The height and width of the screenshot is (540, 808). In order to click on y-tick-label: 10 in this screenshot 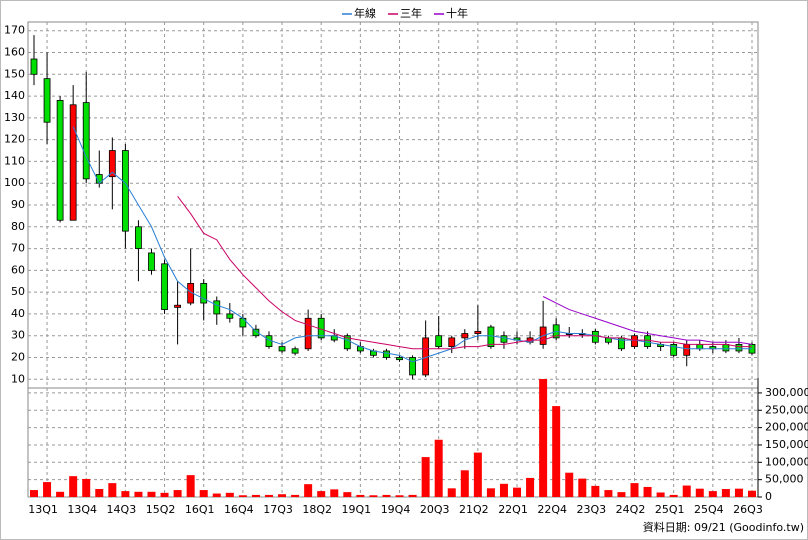, I will do `click(18, 378)`.